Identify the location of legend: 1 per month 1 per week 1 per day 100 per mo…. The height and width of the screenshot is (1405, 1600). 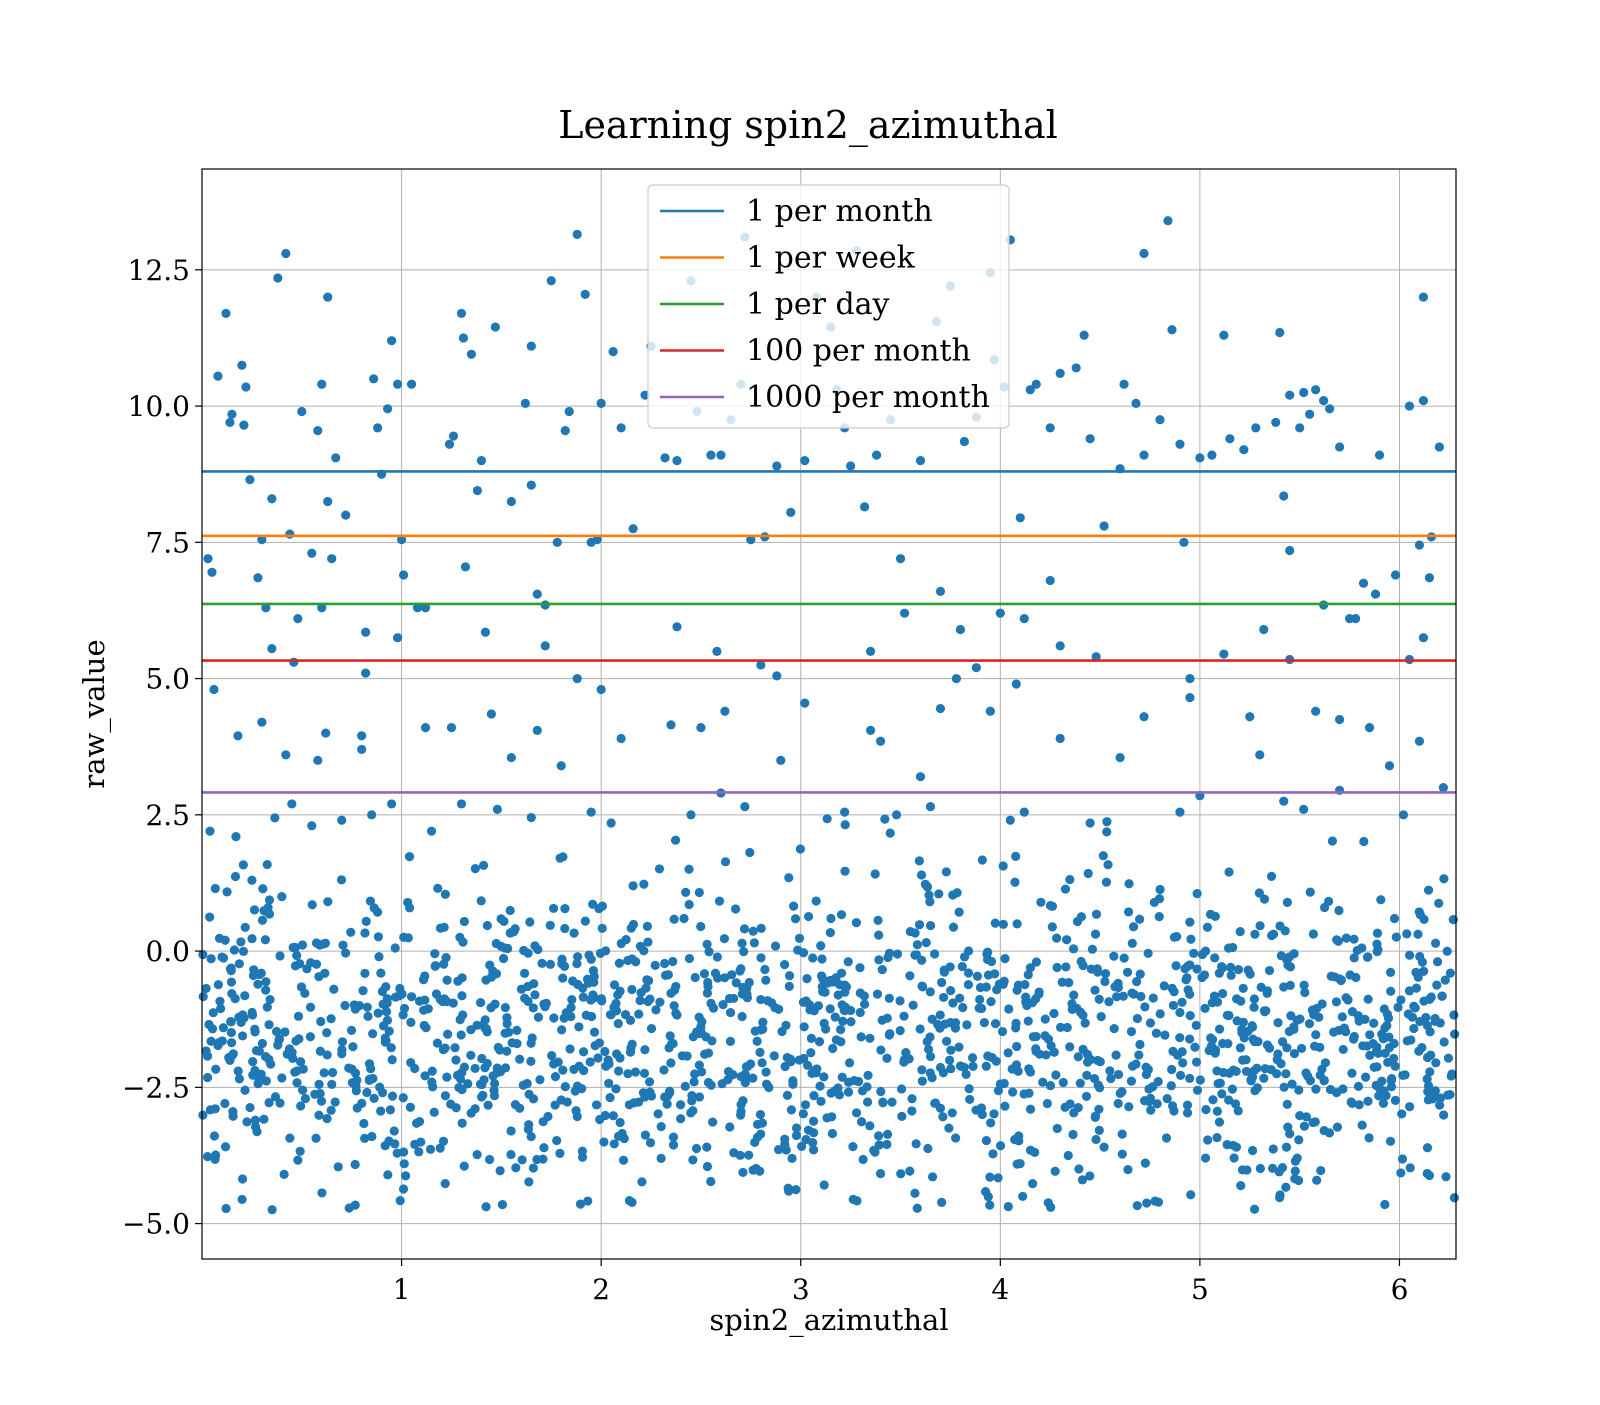
(828, 306).